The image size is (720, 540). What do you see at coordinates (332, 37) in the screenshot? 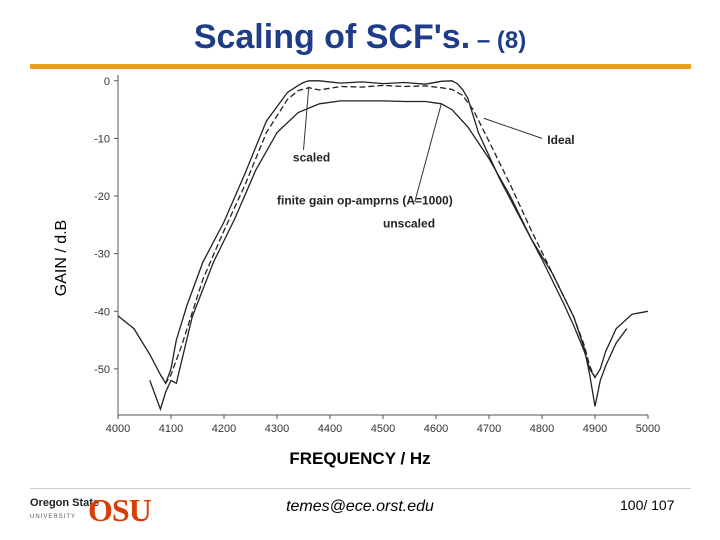
I see `slide-title-main: Scaling of SCF's.` at bounding box center [332, 37].